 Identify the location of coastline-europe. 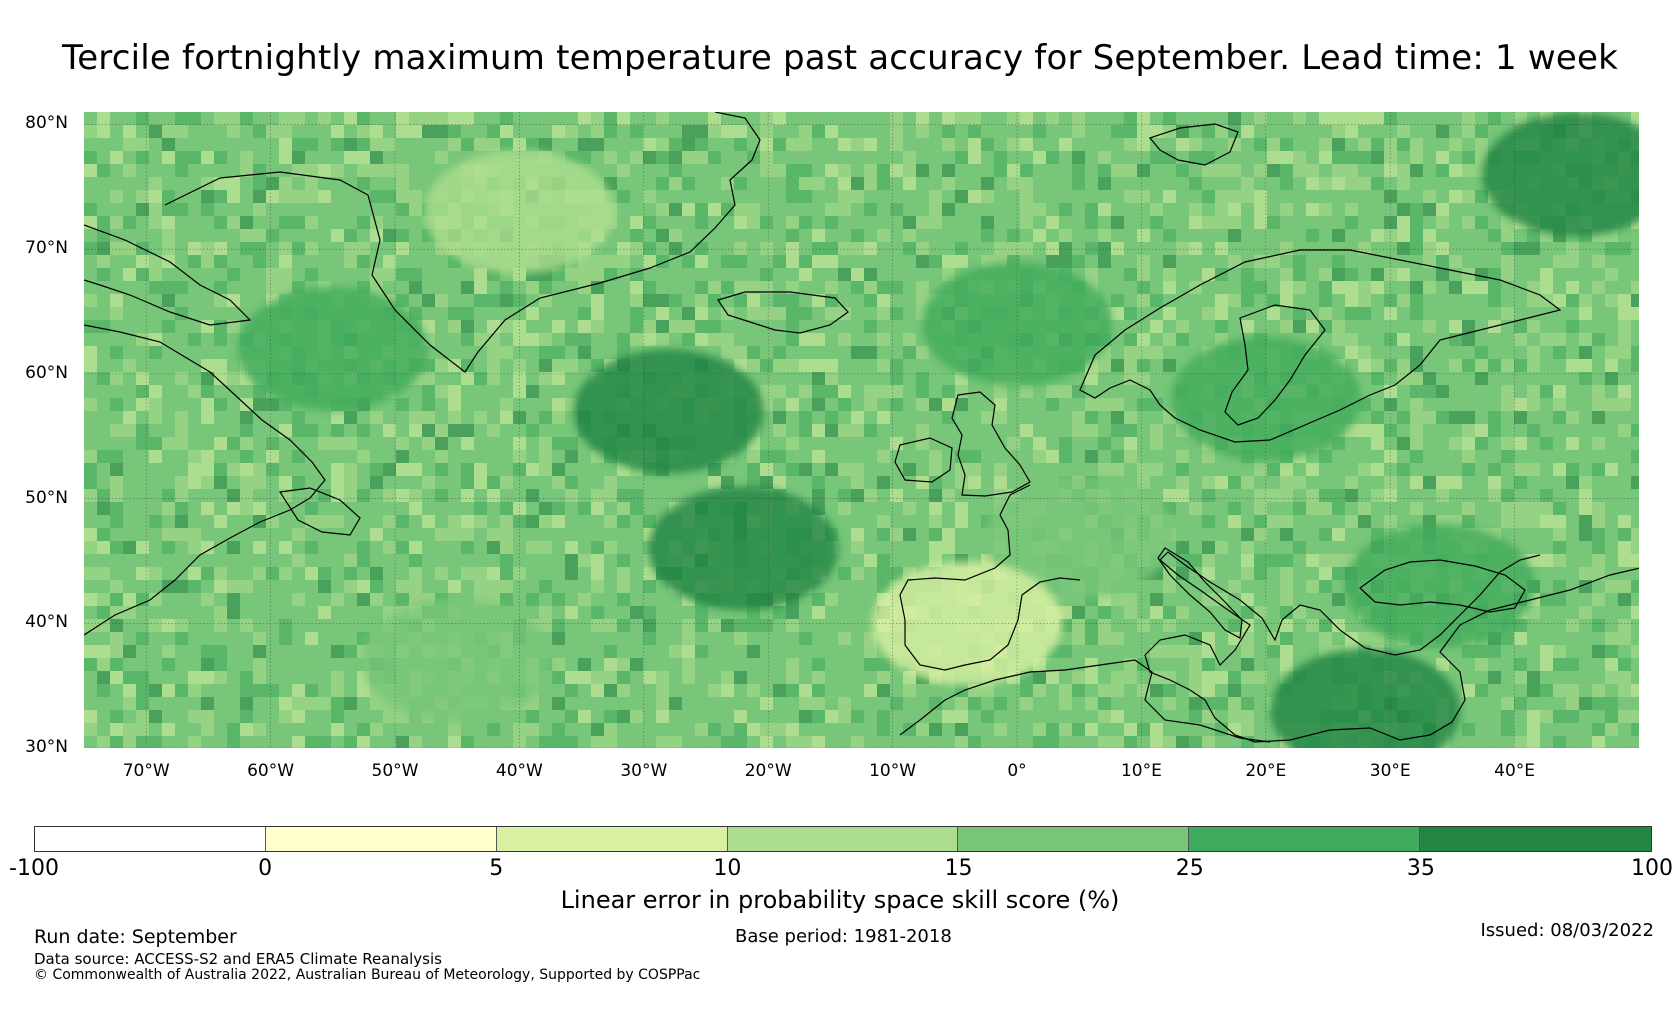
(1391, 647).